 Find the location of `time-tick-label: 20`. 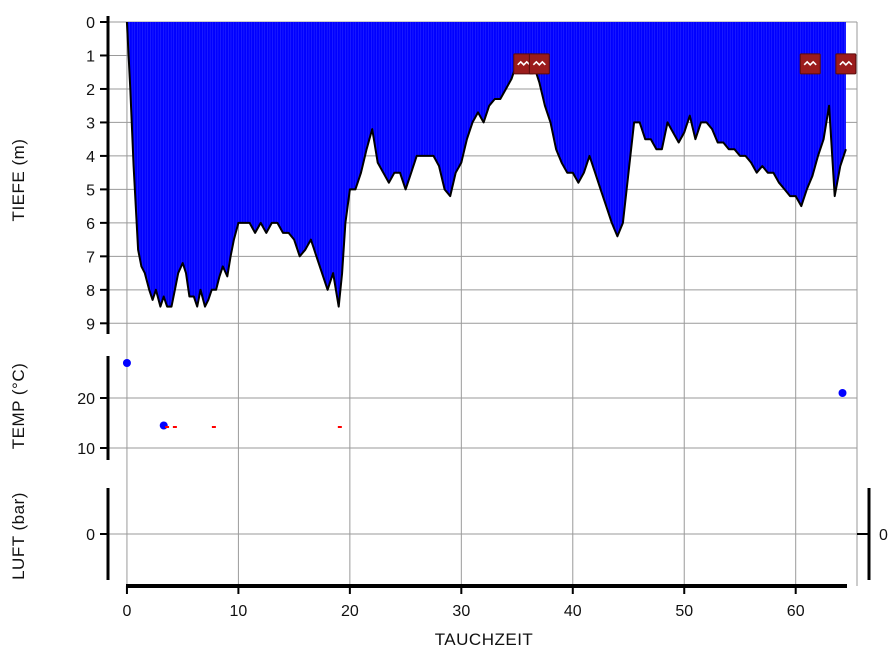

time-tick-label: 20 is located at coordinates (350, 611).